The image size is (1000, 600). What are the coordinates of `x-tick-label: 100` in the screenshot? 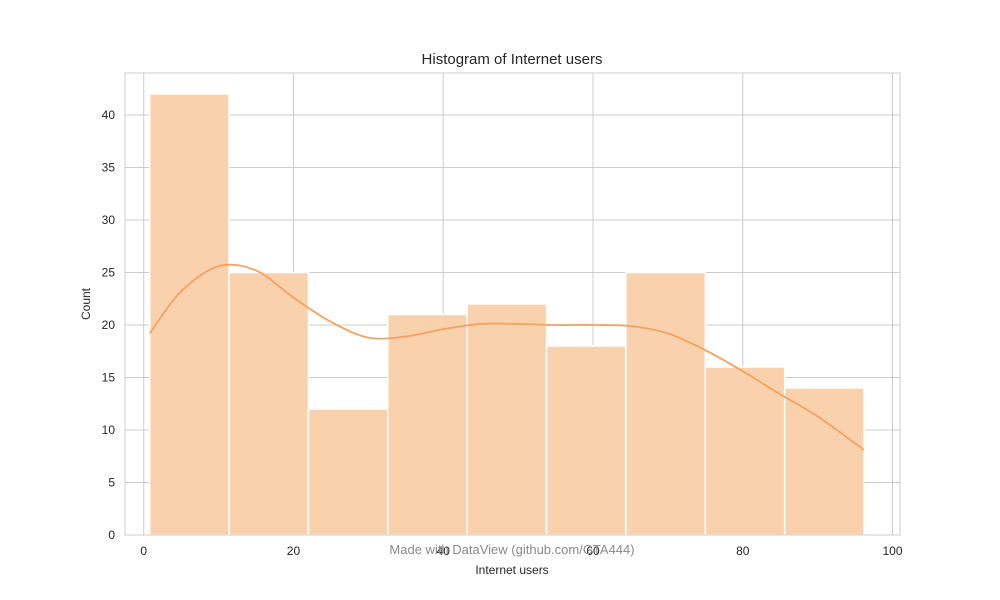 It's located at (892, 551).